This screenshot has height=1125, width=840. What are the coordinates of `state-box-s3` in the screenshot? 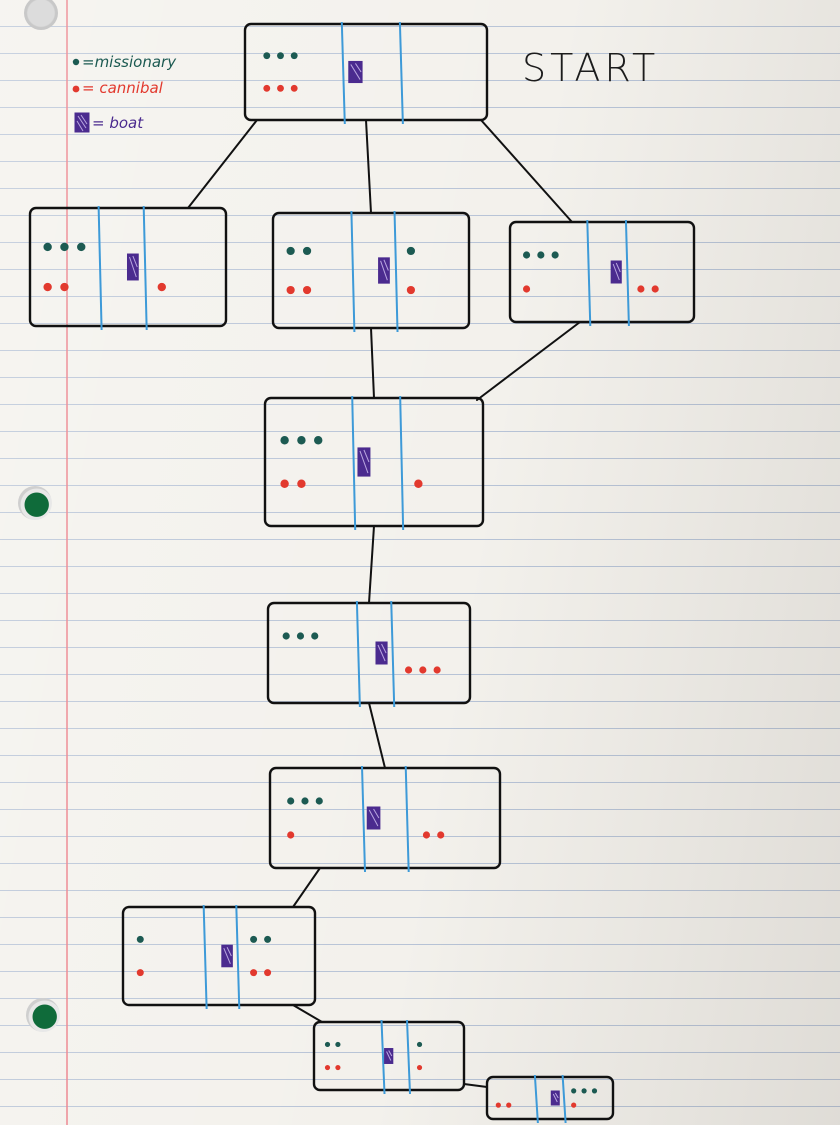 It's located at (369, 654).